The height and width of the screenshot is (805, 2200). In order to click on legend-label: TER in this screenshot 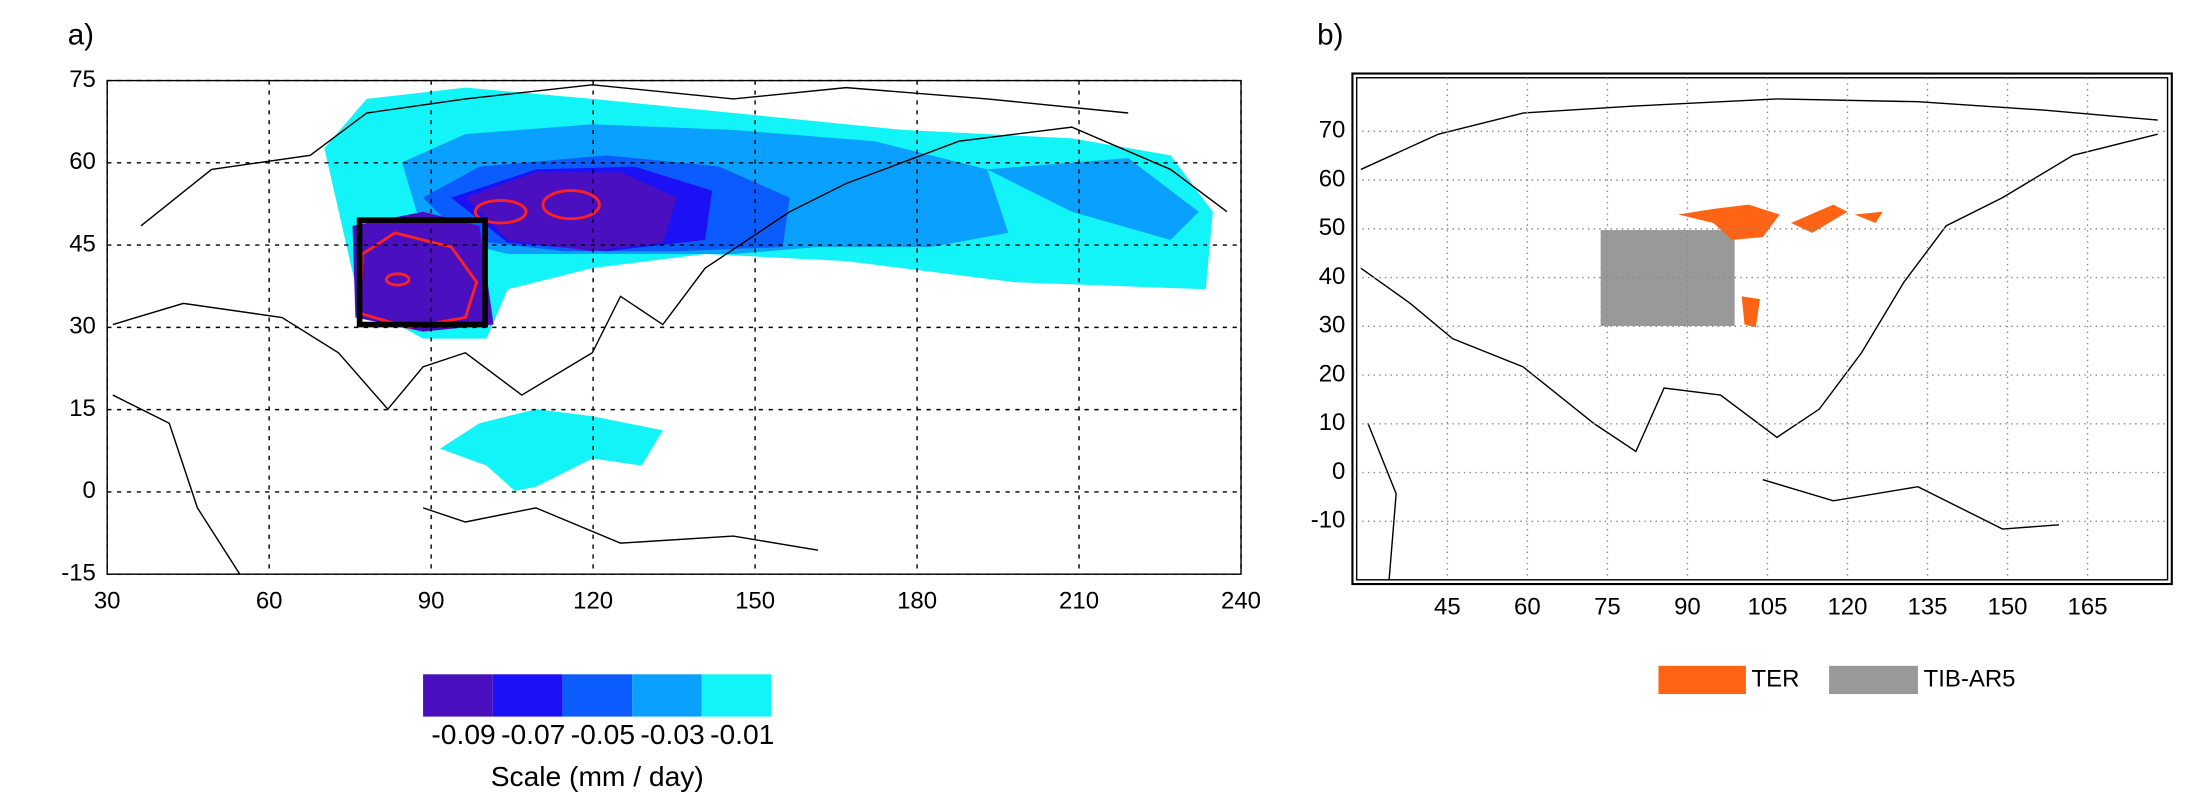, I will do `click(1776, 678)`.